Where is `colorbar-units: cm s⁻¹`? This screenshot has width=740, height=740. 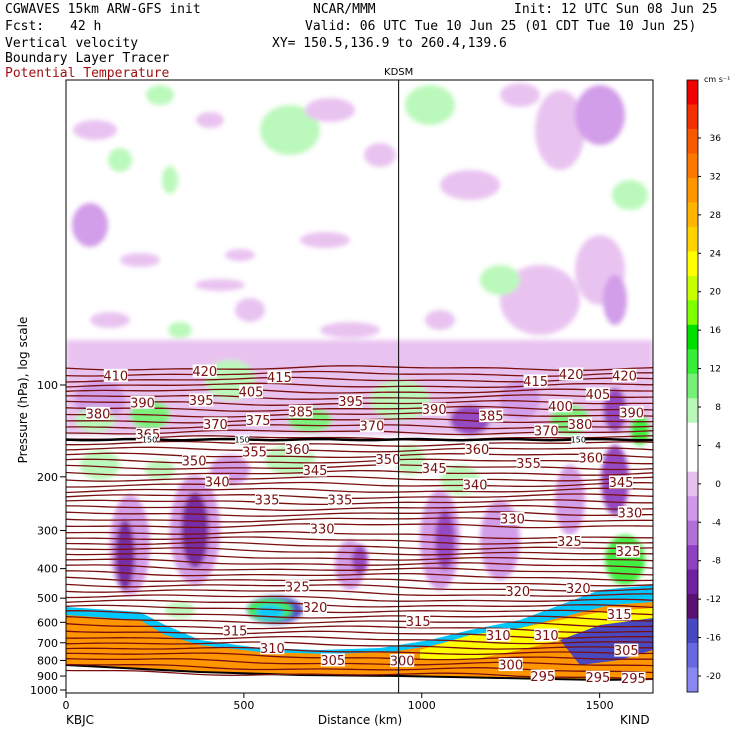
colorbar-units: cm s⁻¹ is located at coordinates (717, 79).